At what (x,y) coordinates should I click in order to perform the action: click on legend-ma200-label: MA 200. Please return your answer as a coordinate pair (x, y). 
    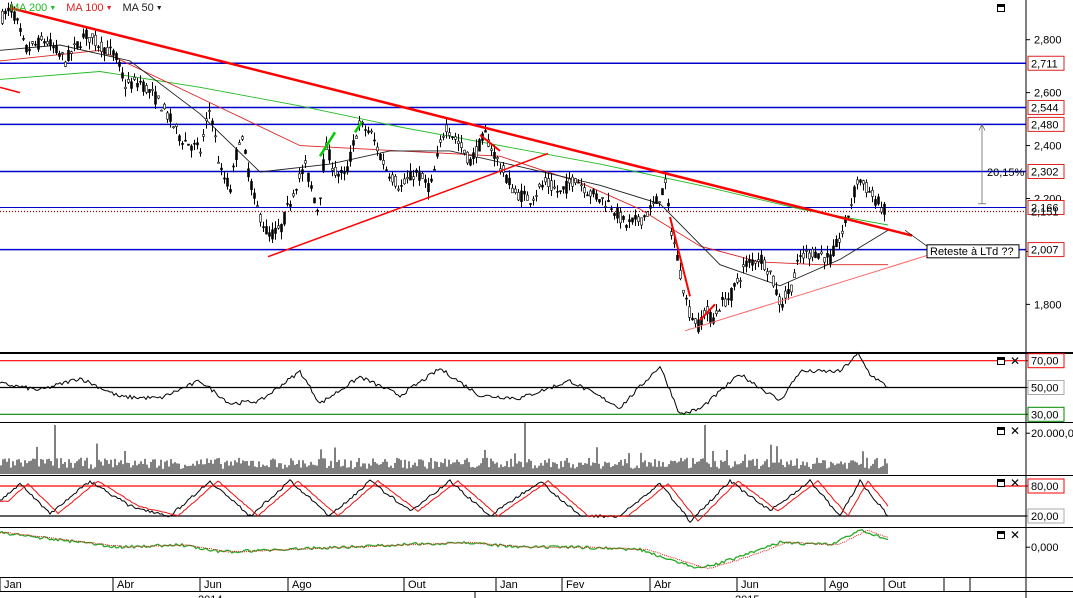
    Looking at the image, I should click on (29, 8).